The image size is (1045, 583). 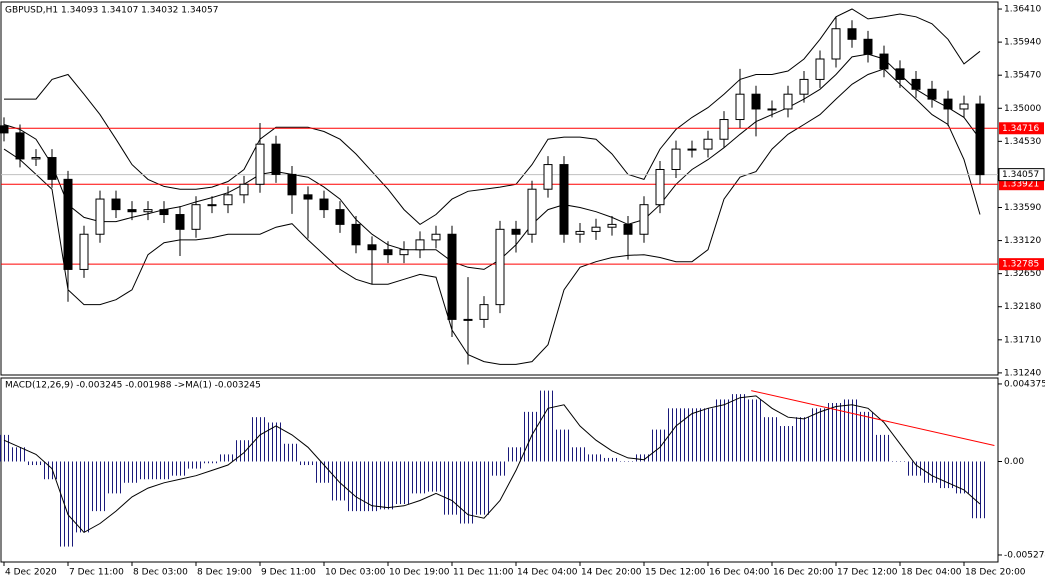 I want to click on x-tick-label: 18 Dec 20:00, so click(x=995, y=573).